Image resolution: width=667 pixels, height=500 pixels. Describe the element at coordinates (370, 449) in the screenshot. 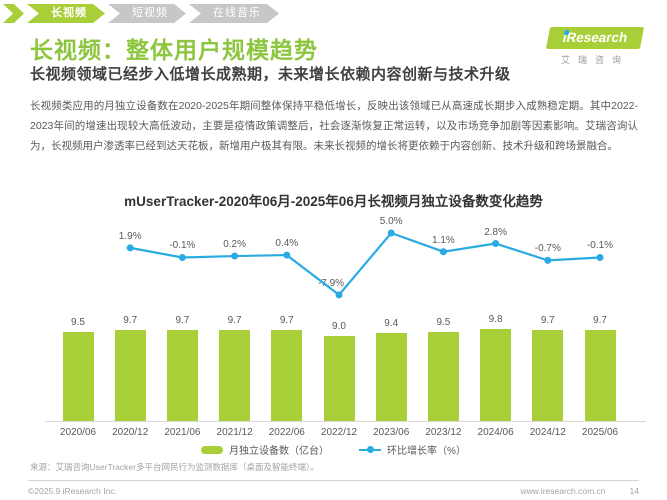

I see `line-series-swatch-icon` at that location.